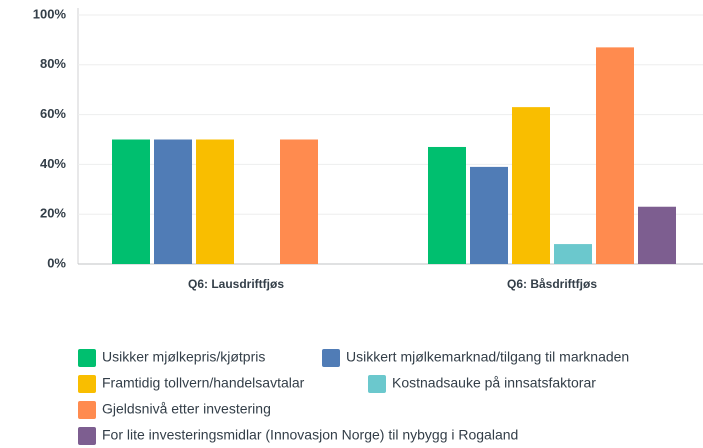 This screenshot has width=703, height=448. Describe the element at coordinates (552, 284) in the screenshot. I see `x-tick-label: Q6: Båsdriftfjøs` at that location.